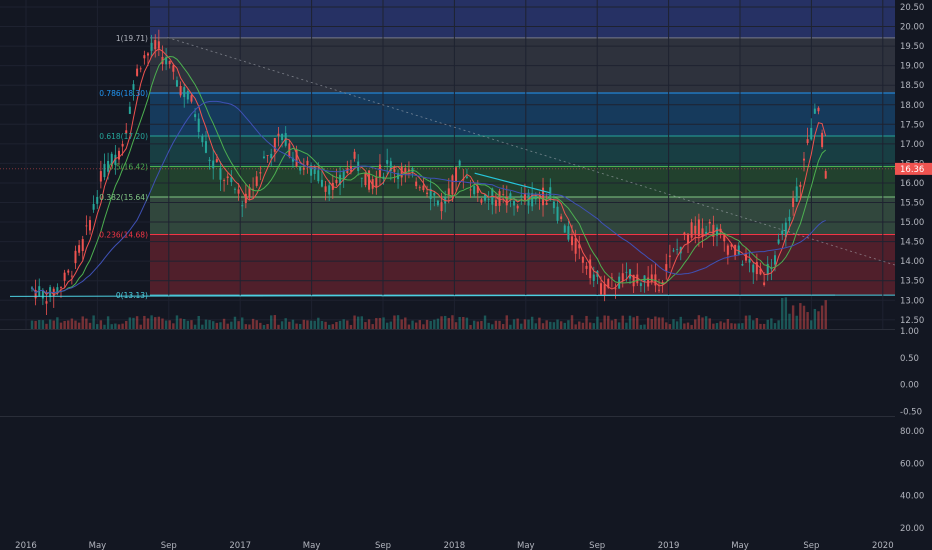  What do you see at coordinates (909, 386) in the screenshot?
I see `macd-tick-label: 0.00` at bounding box center [909, 386].